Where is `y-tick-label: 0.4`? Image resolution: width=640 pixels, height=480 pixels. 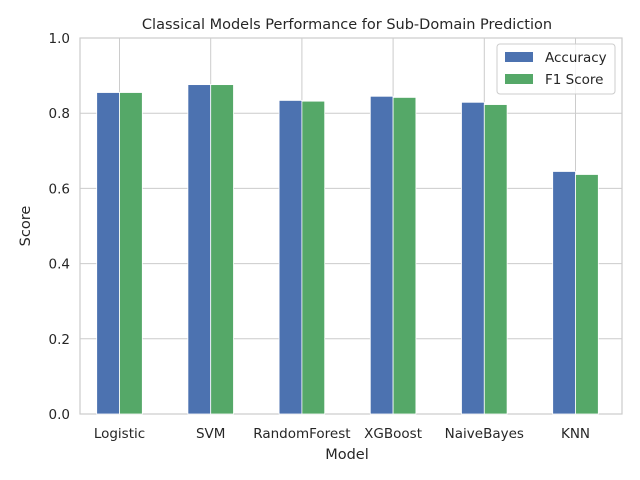
y-tick-label: 0.4 is located at coordinates (59, 265).